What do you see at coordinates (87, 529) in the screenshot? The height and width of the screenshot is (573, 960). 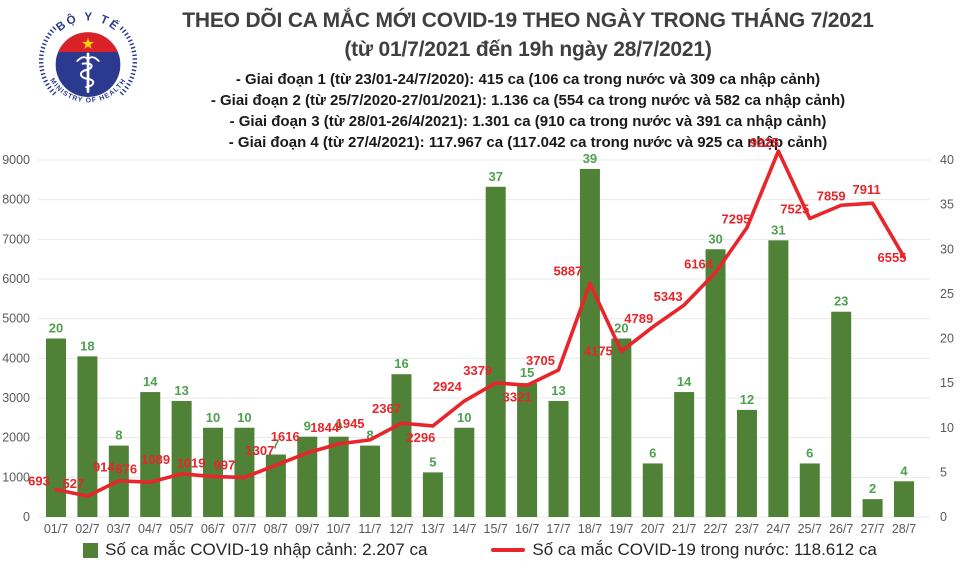 I see `x-axis-tick: 02/7` at bounding box center [87, 529].